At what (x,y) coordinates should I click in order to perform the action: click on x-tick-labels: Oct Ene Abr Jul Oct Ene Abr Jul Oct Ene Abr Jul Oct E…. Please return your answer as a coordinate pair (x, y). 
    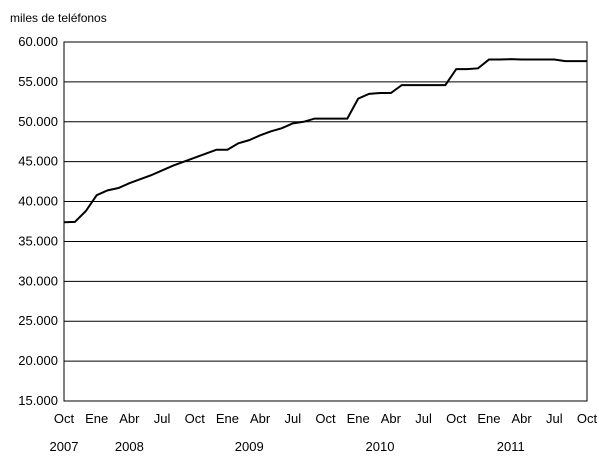
    Looking at the image, I should click on (326, 418).